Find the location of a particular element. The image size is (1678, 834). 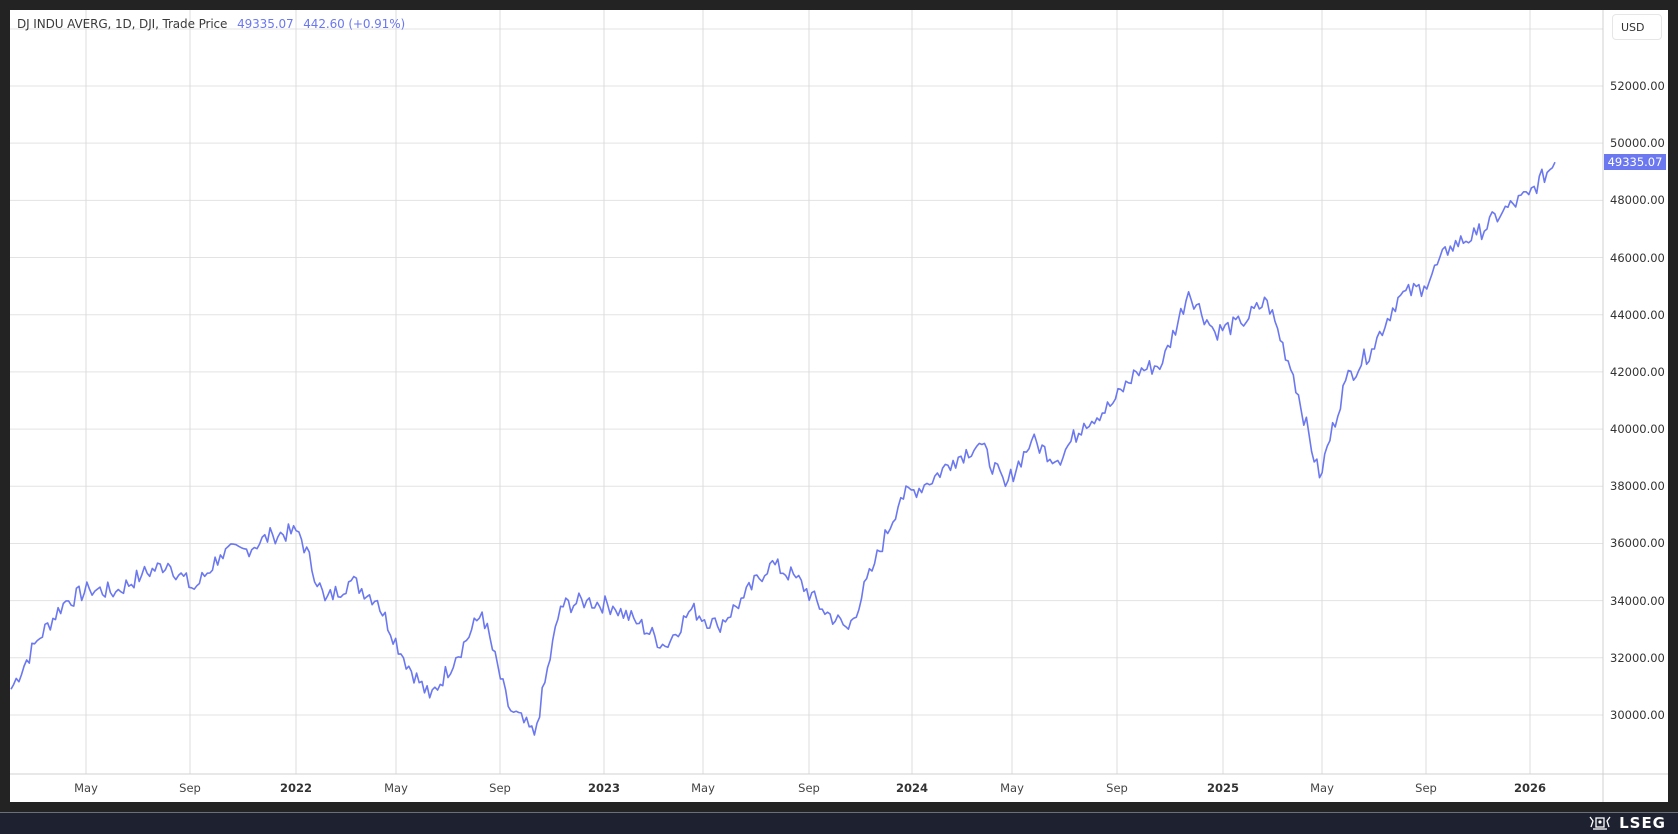

last-price-tag: 49335.07 is located at coordinates (1635, 162).